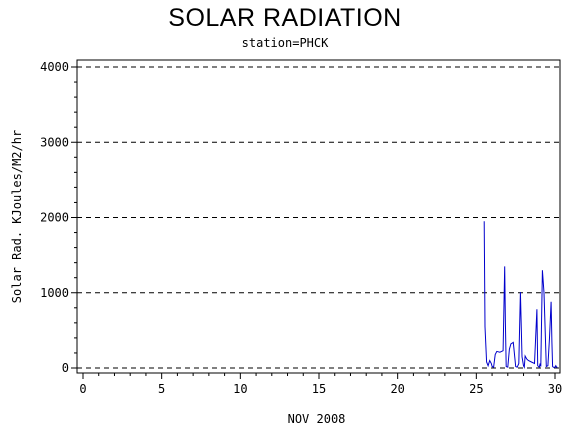 The width and height of the screenshot is (570, 430). I want to click on x-tick-label-10: 10, so click(240, 389).